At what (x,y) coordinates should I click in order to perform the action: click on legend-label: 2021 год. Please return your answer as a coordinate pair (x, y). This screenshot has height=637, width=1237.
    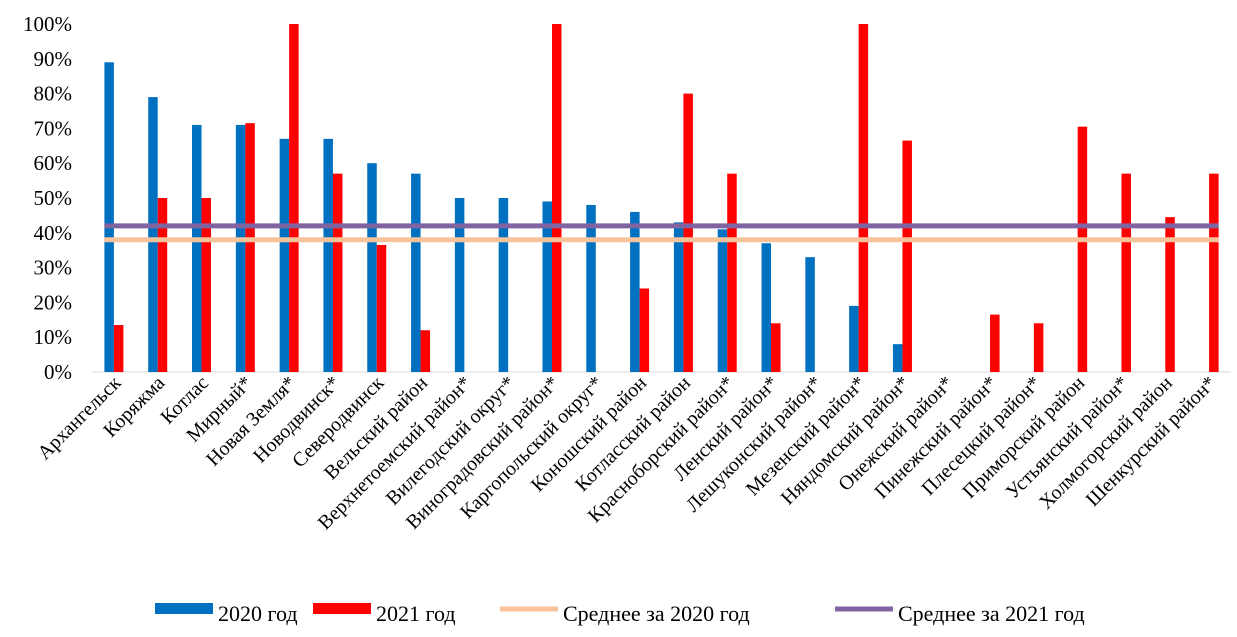
    Looking at the image, I should click on (416, 613).